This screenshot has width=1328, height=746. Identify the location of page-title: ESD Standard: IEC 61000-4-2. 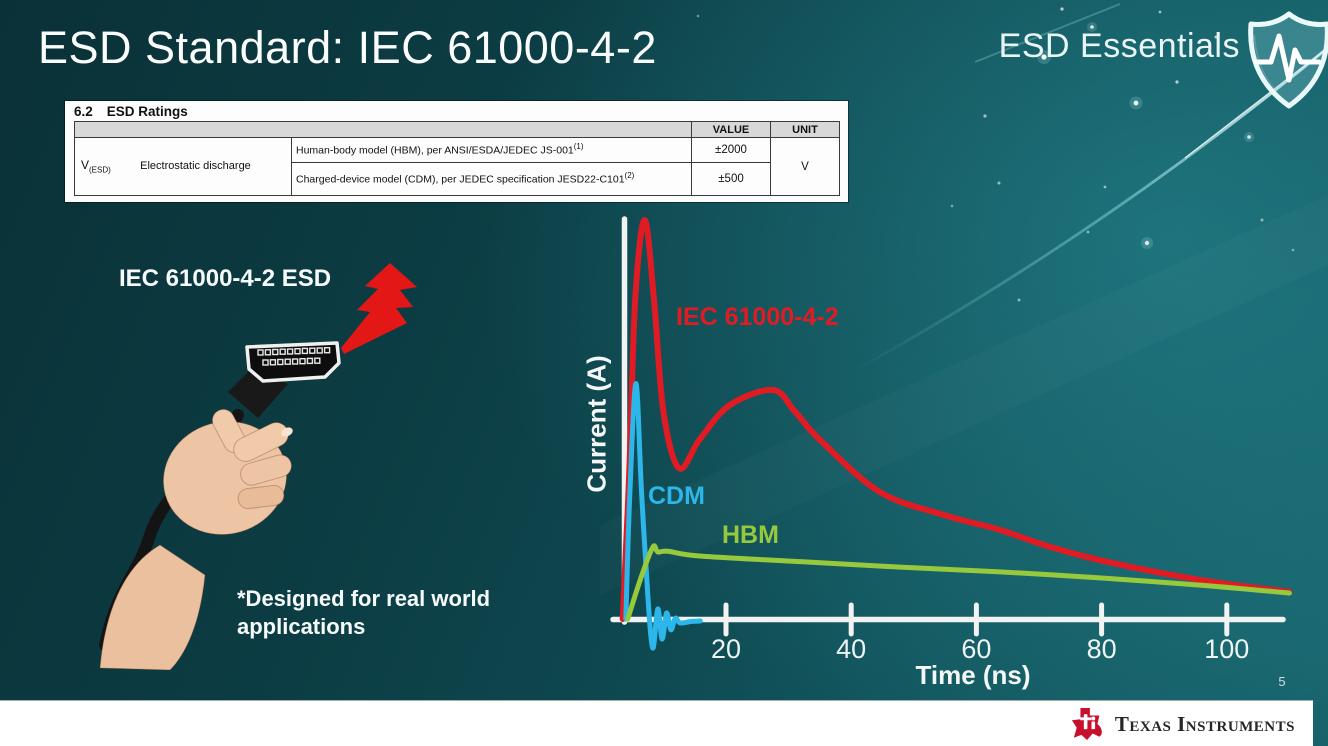
(347, 47).